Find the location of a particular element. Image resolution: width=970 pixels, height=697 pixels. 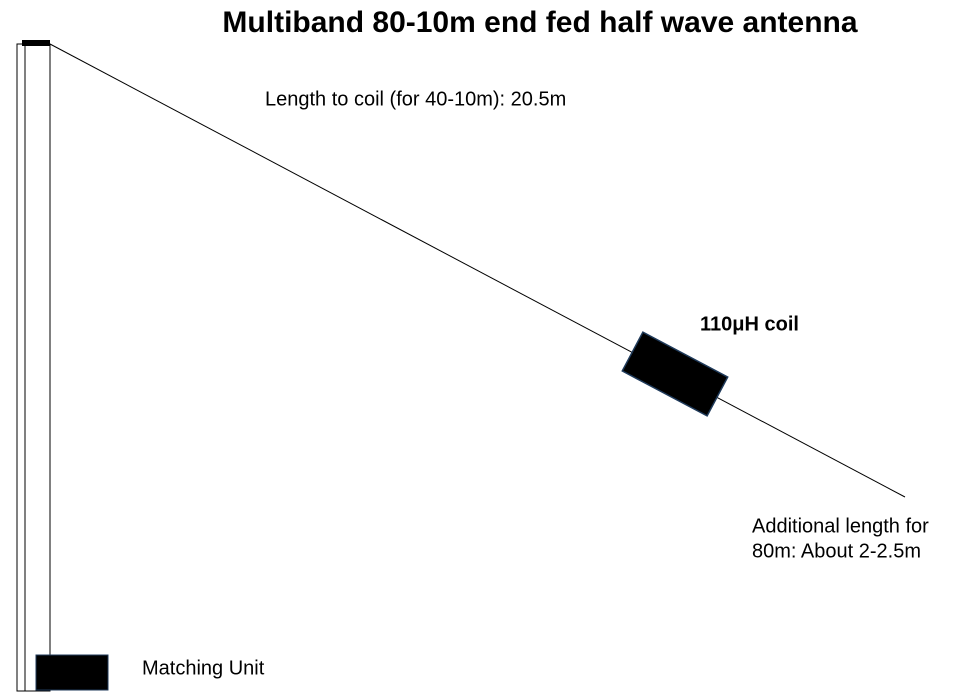

mast is located at coordinates (33, 367).